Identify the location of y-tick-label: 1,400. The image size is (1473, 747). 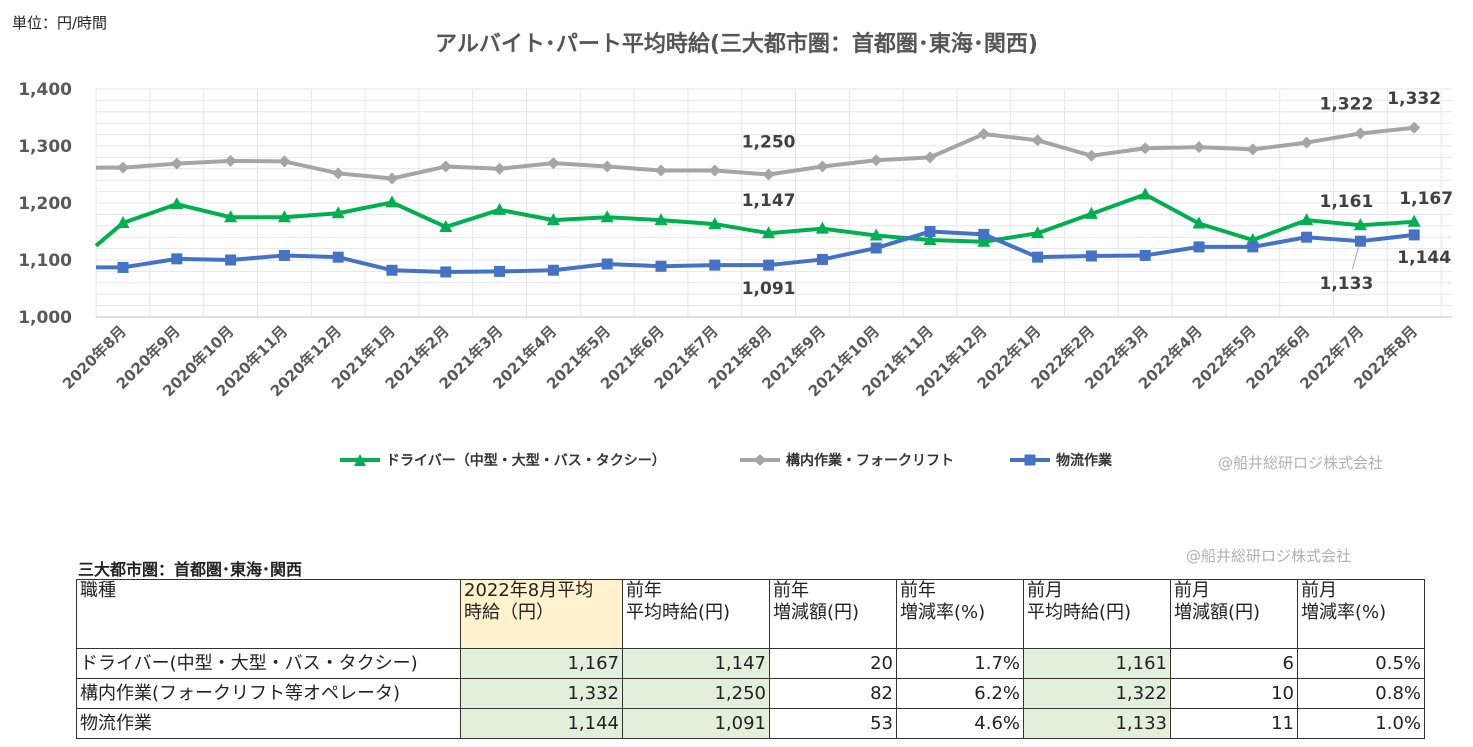
(45, 90).